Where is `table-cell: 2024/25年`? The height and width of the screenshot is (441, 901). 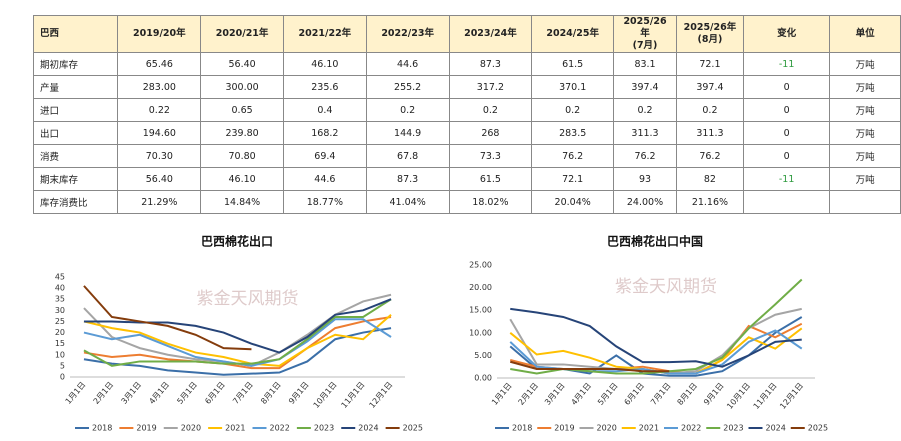
table-cell: 2024/25年 is located at coordinates (573, 34).